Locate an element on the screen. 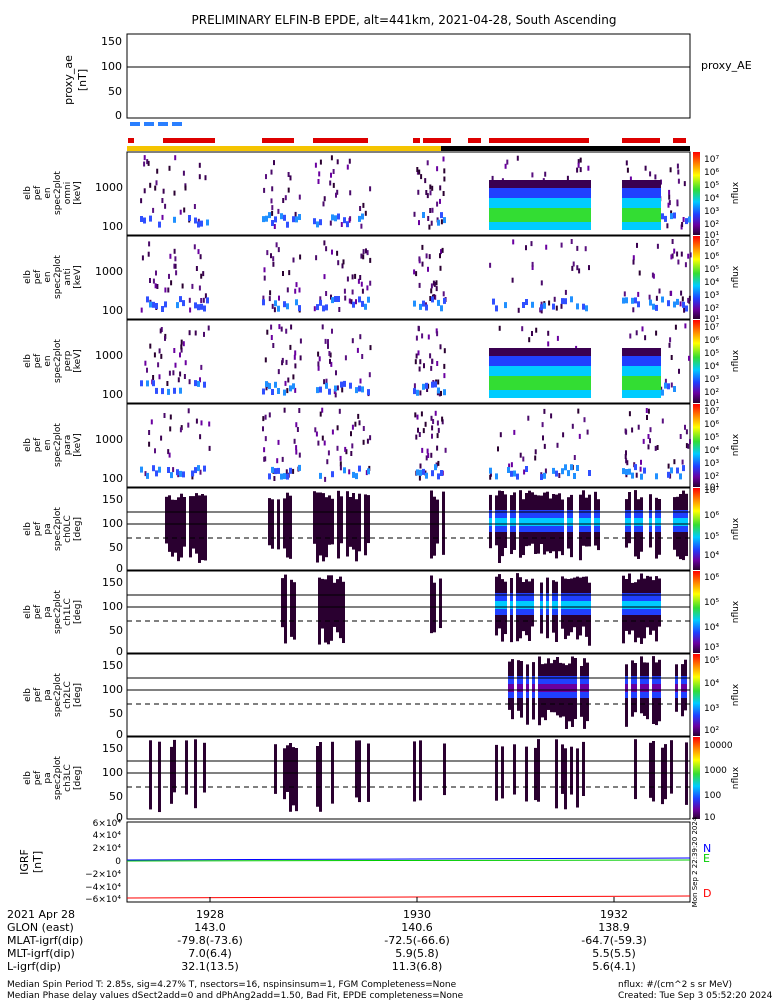 The width and height of the screenshot is (775, 1000). energy-spectrogram-cells is located at coordinates (415, 192).